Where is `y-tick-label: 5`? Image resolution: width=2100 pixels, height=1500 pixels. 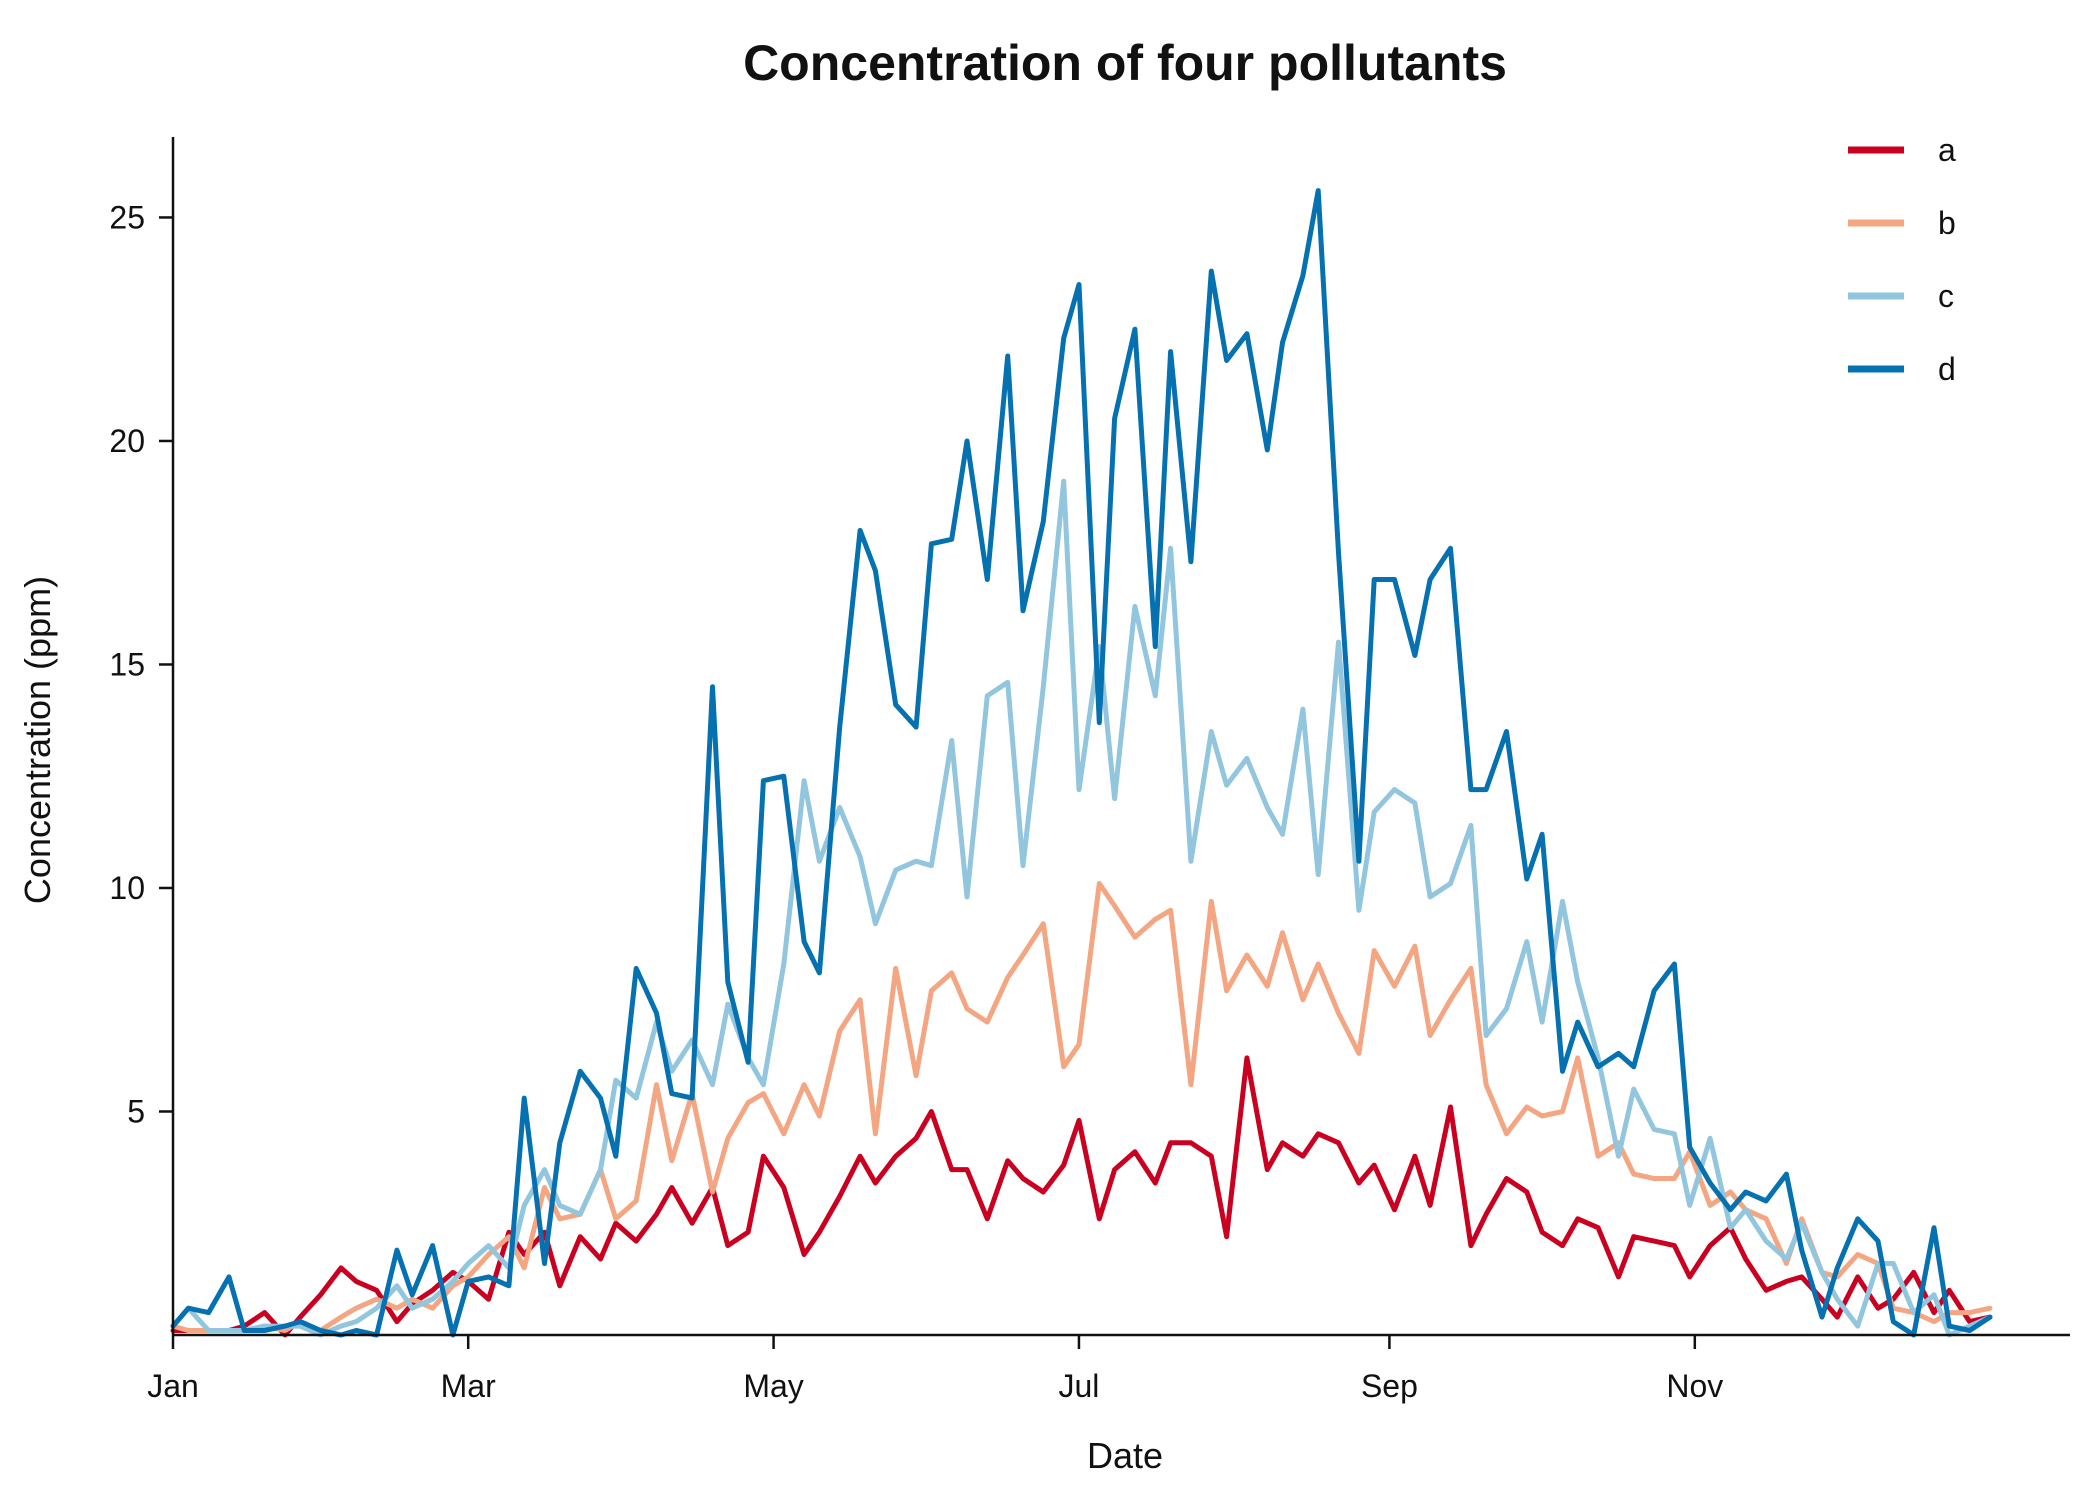
y-tick-label: 5 is located at coordinates (136, 1111).